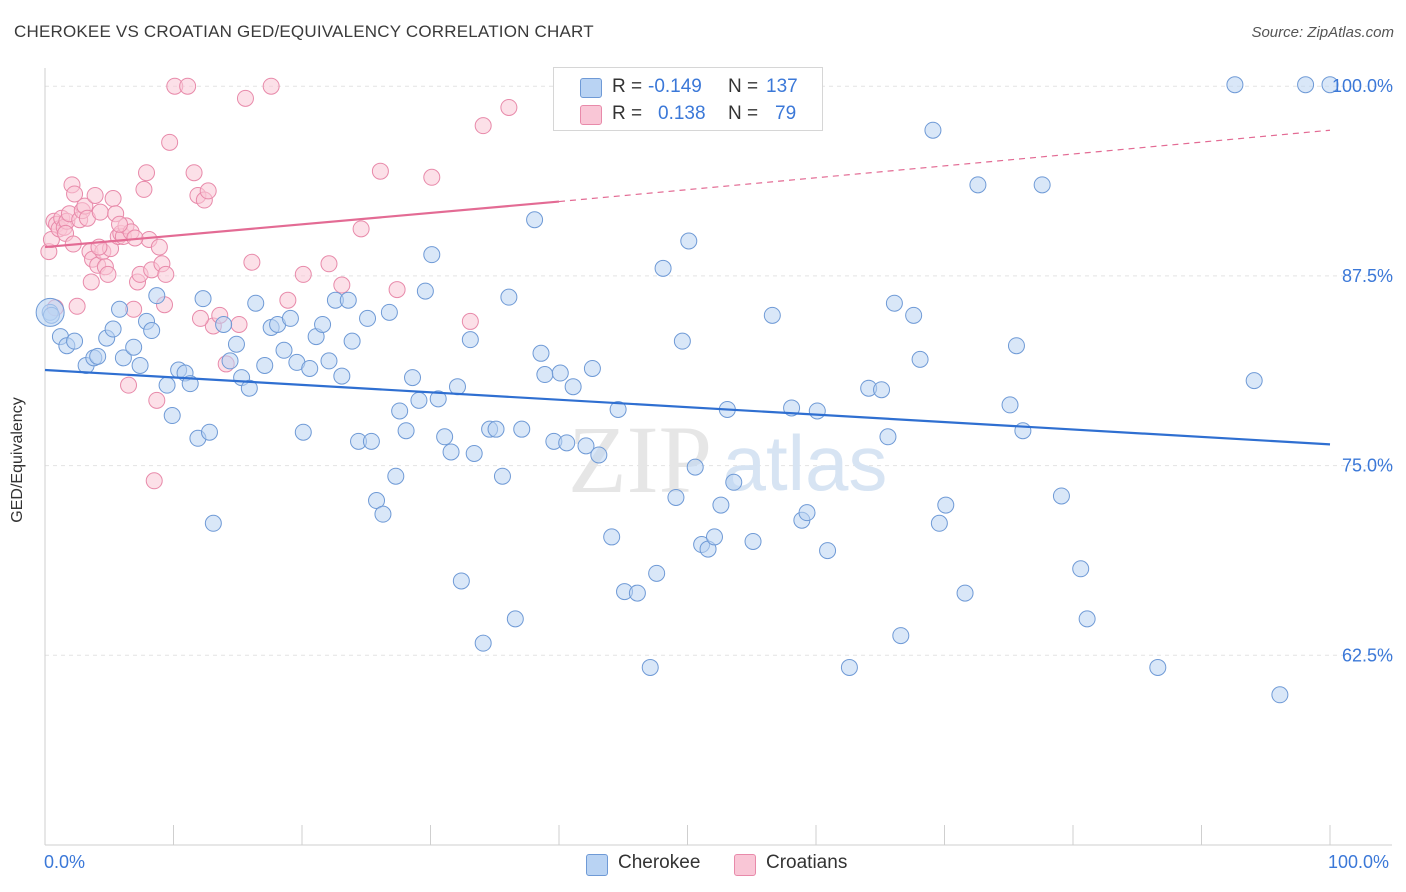 This screenshot has width=1406, height=892. What do you see at coordinates (1359, 862) in the screenshot?
I see `x-tick-label-max: 100.0%` at bounding box center [1359, 862].